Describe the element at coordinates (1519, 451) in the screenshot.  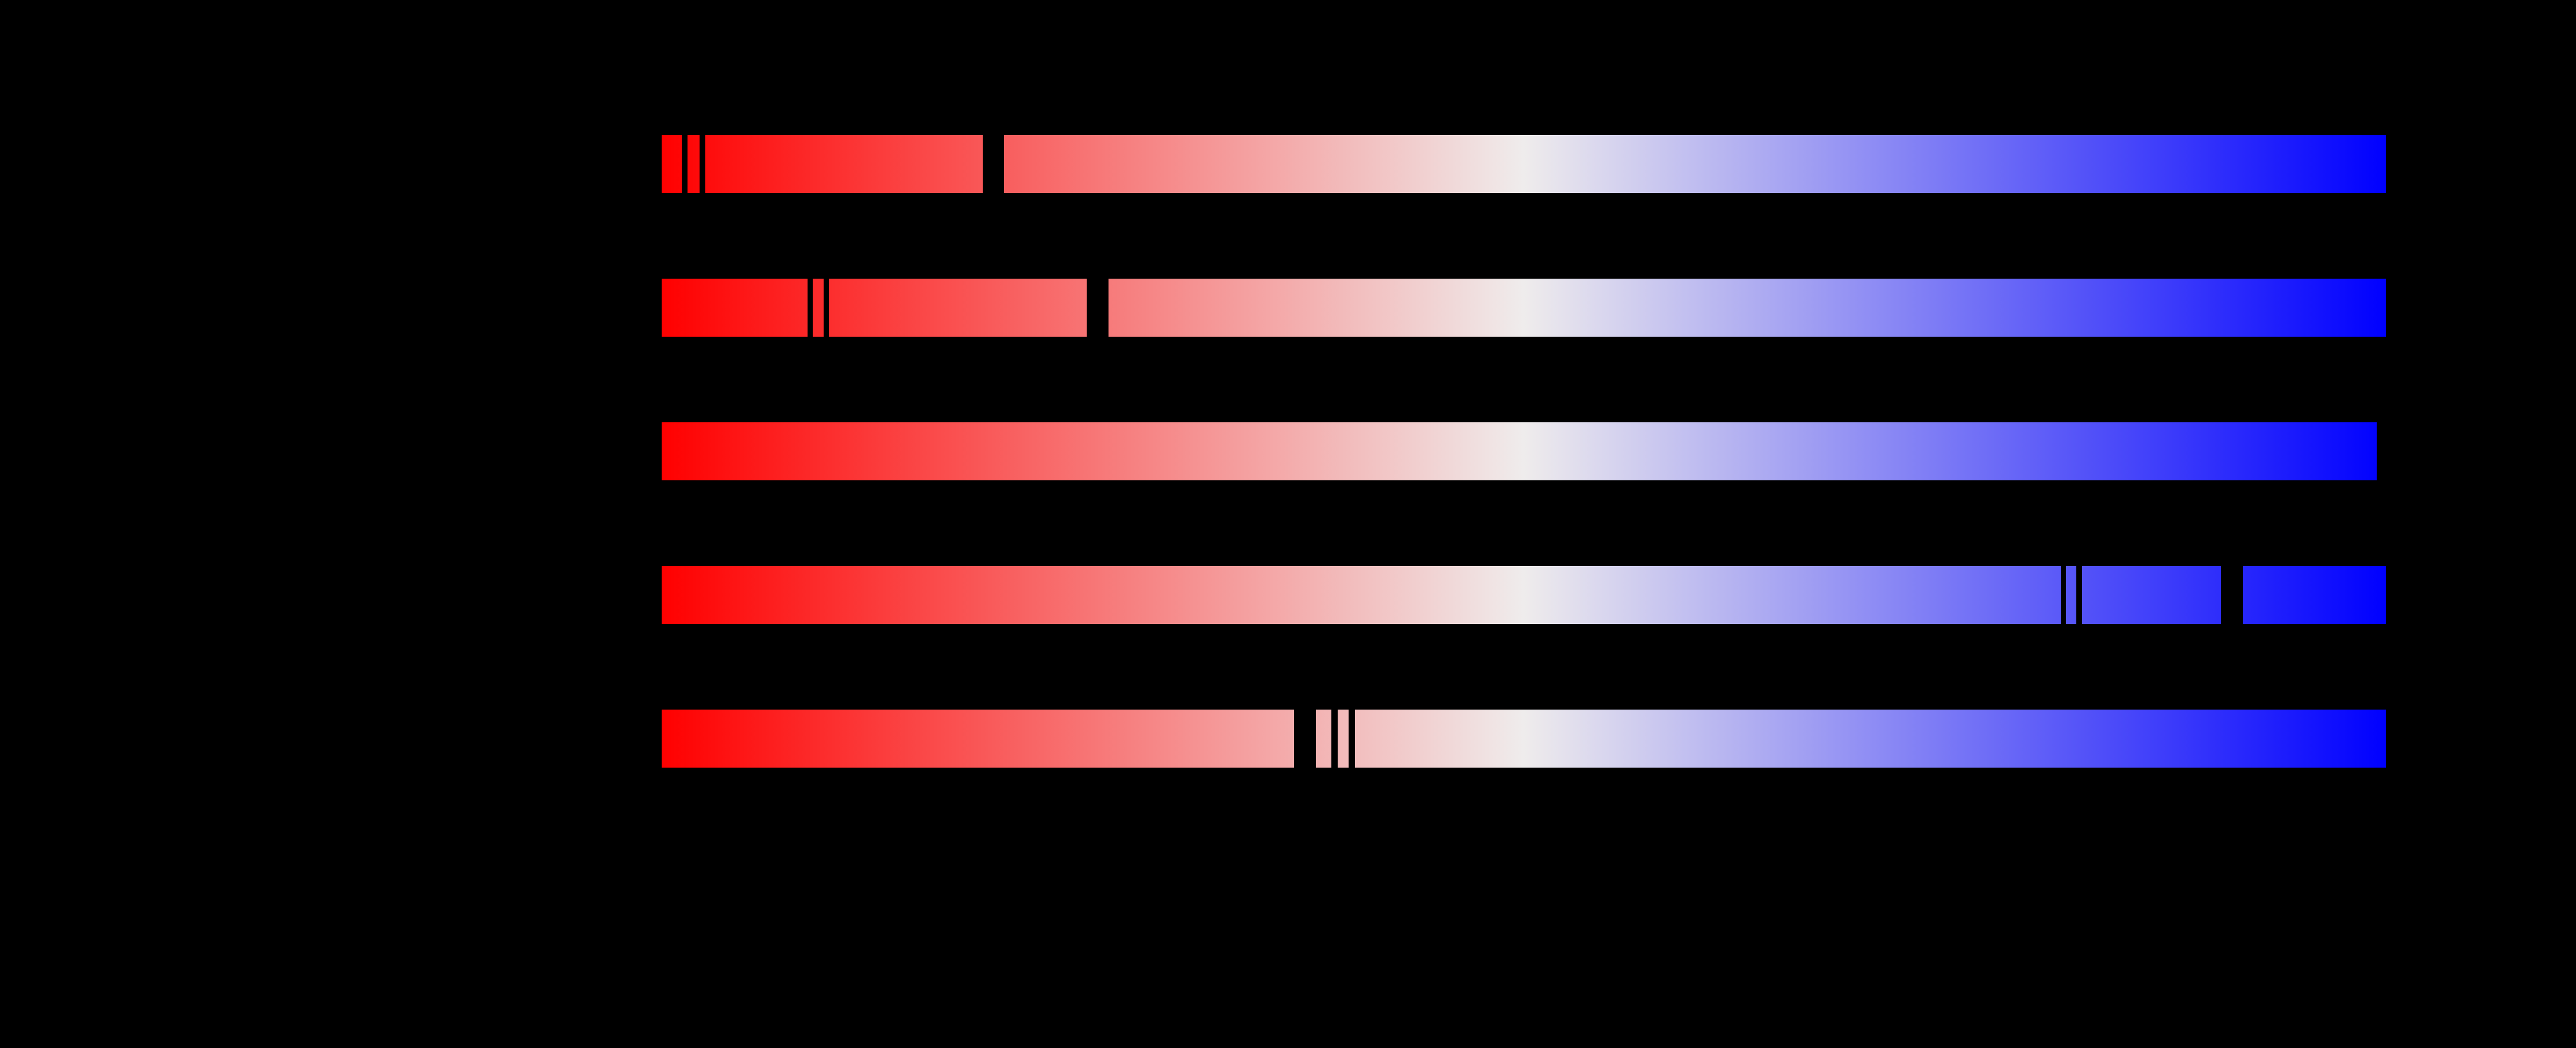
I see `bar-3-gradient-bar` at that location.